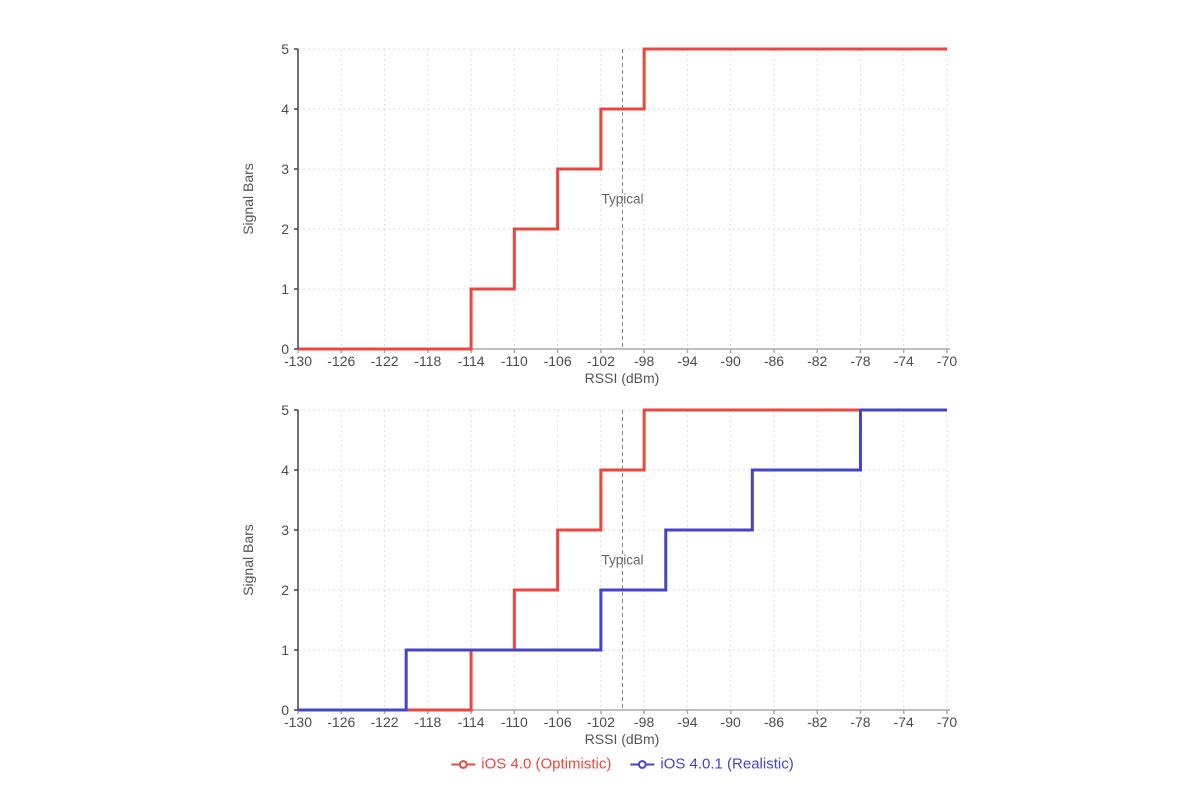  Describe the element at coordinates (622, 739) in the screenshot. I see `x-axis-title-bottom: RSSI (dBm)` at that location.